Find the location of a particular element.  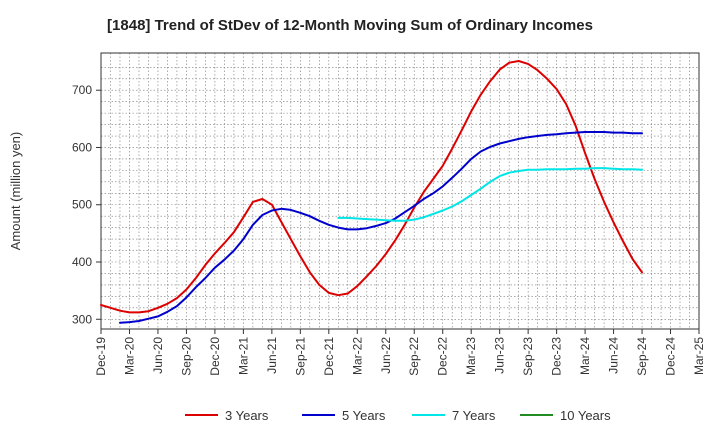

x-tick-label: Mar-22 is located at coordinates (357, 356).